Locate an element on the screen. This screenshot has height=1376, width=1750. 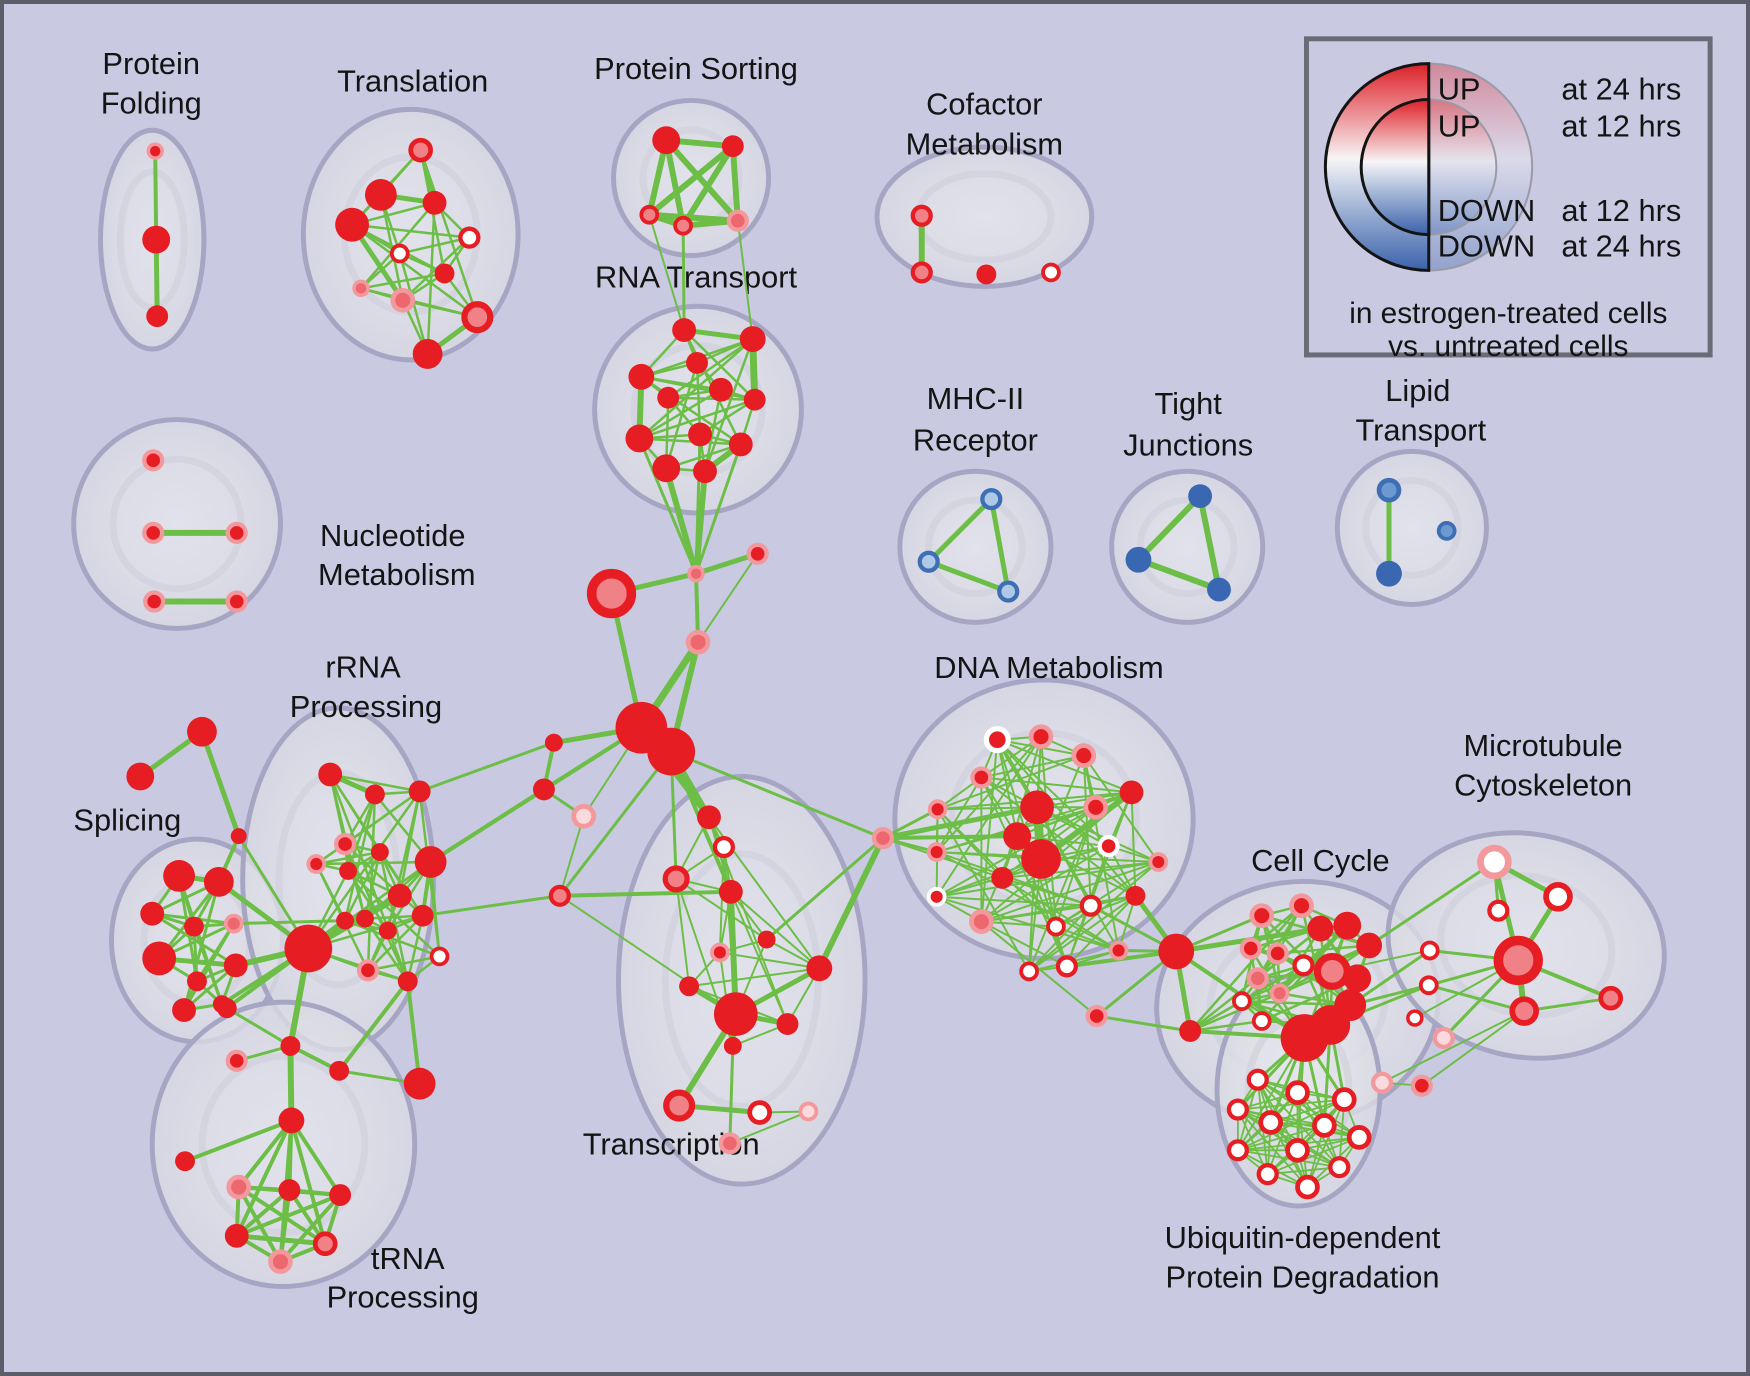
edge-s0-s3 is located at coordinates (675, 183).